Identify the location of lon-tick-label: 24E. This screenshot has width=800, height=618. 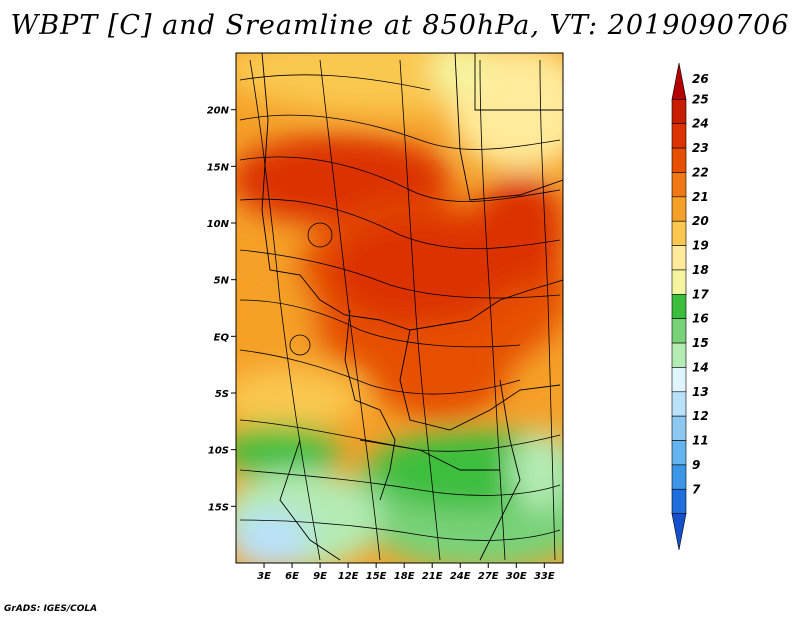
(460, 576).